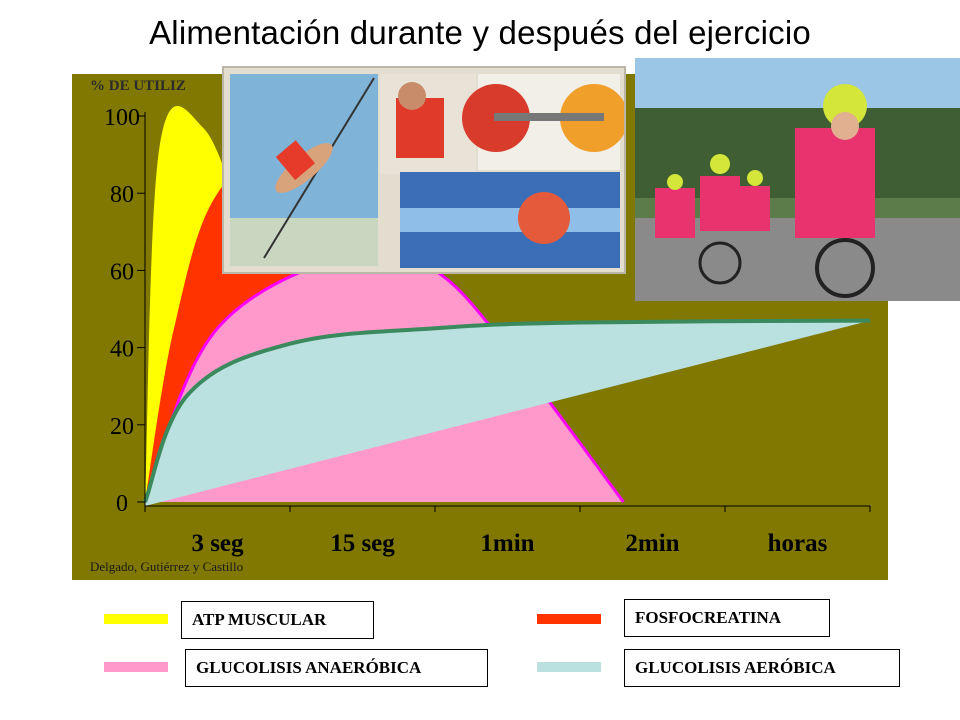 This screenshot has height=720, width=960. Describe the element at coordinates (166, 566) in the screenshot. I see `chart-credit: Delgado, Gutiérrez y Castillo` at that location.